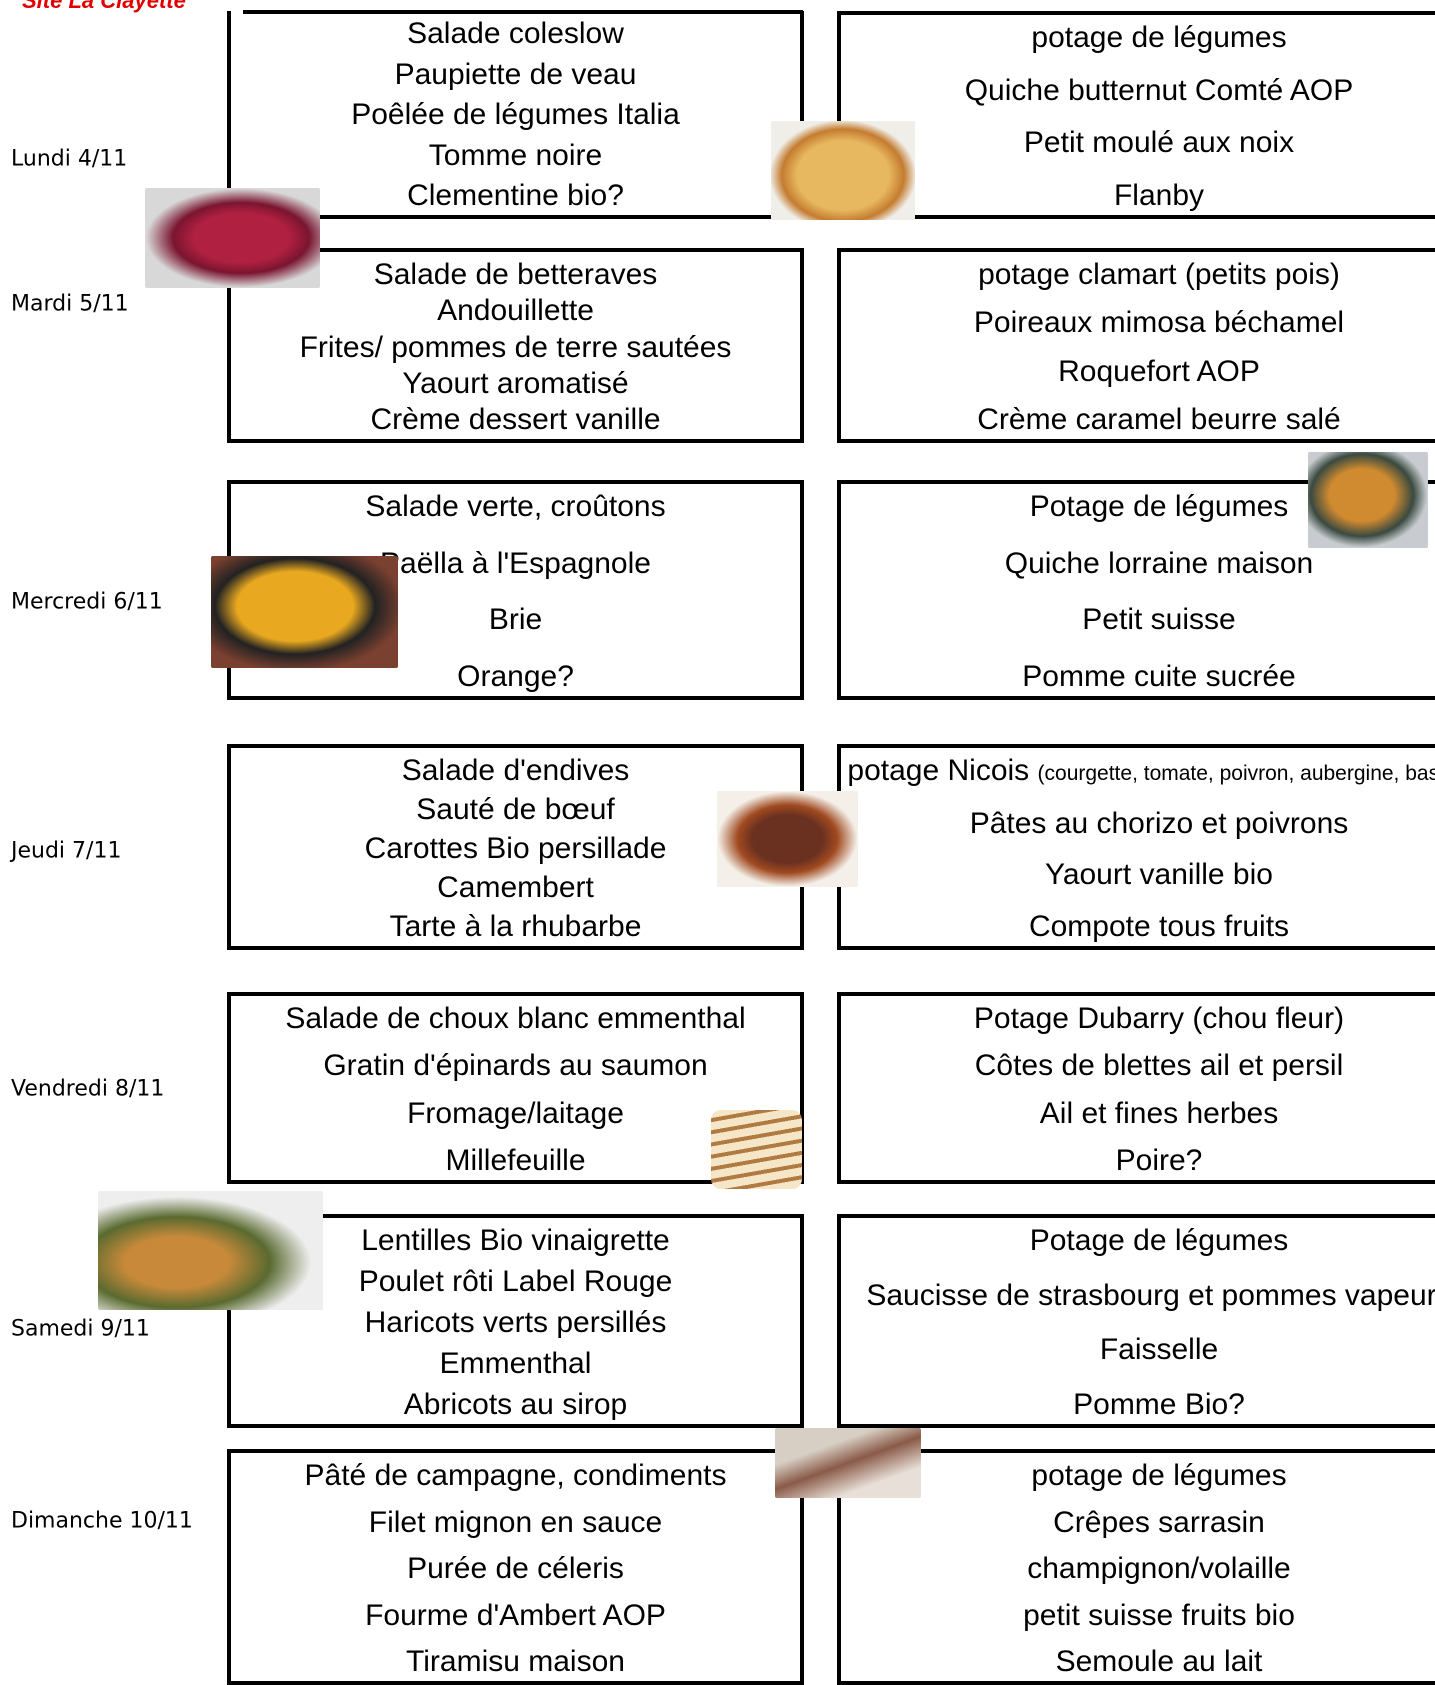 The height and width of the screenshot is (1685, 1435). What do you see at coordinates (515, 1018) in the screenshot?
I see `menu-item: Salade de choux blanc emmenthal` at bounding box center [515, 1018].